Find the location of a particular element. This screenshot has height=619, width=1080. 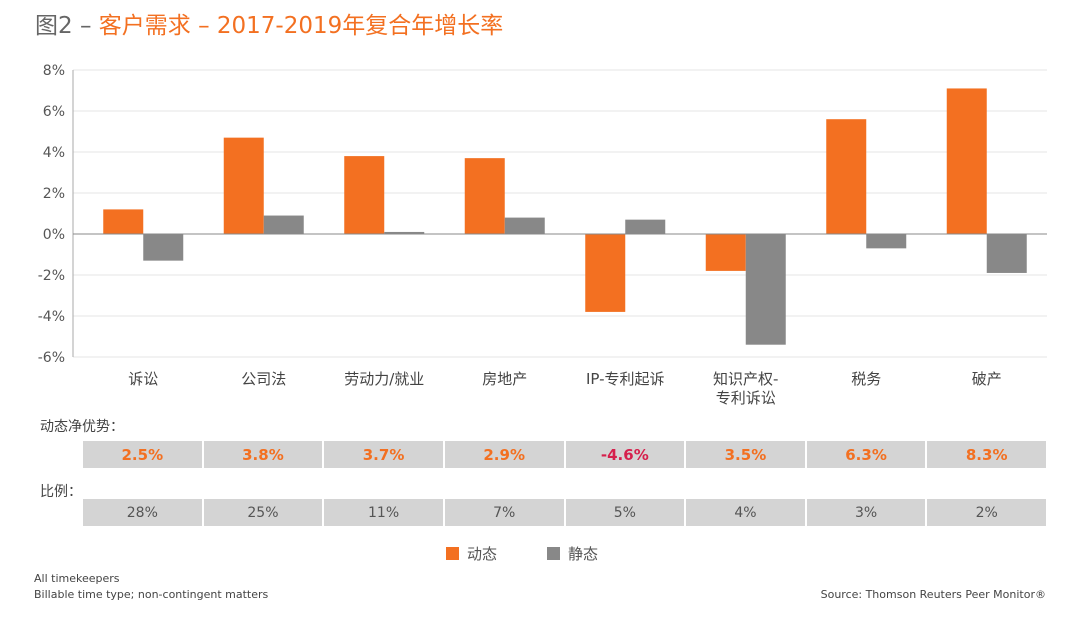

x-tick-label: 劳动力/就业 is located at coordinates (384, 379).